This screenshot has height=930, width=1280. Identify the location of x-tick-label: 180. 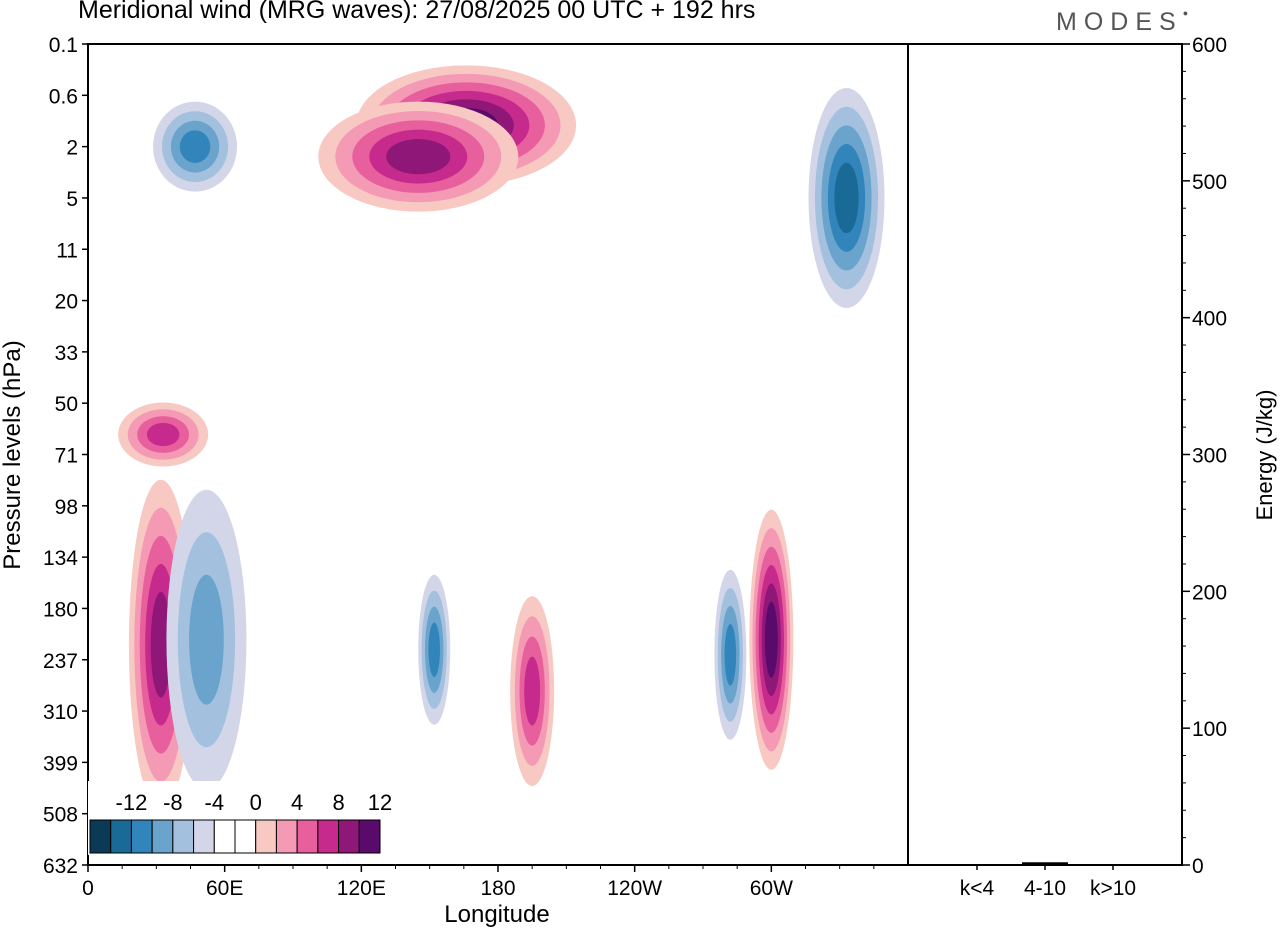
(497, 888).